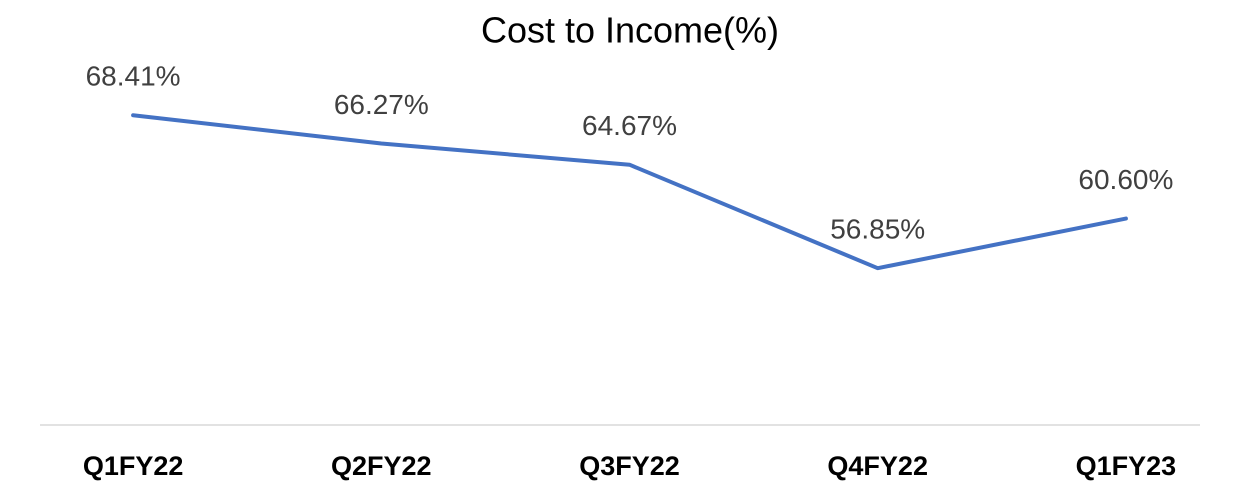  Describe the element at coordinates (629, 466) in the screenshot. I see `x-tick-label: Q3FY22` at that location.